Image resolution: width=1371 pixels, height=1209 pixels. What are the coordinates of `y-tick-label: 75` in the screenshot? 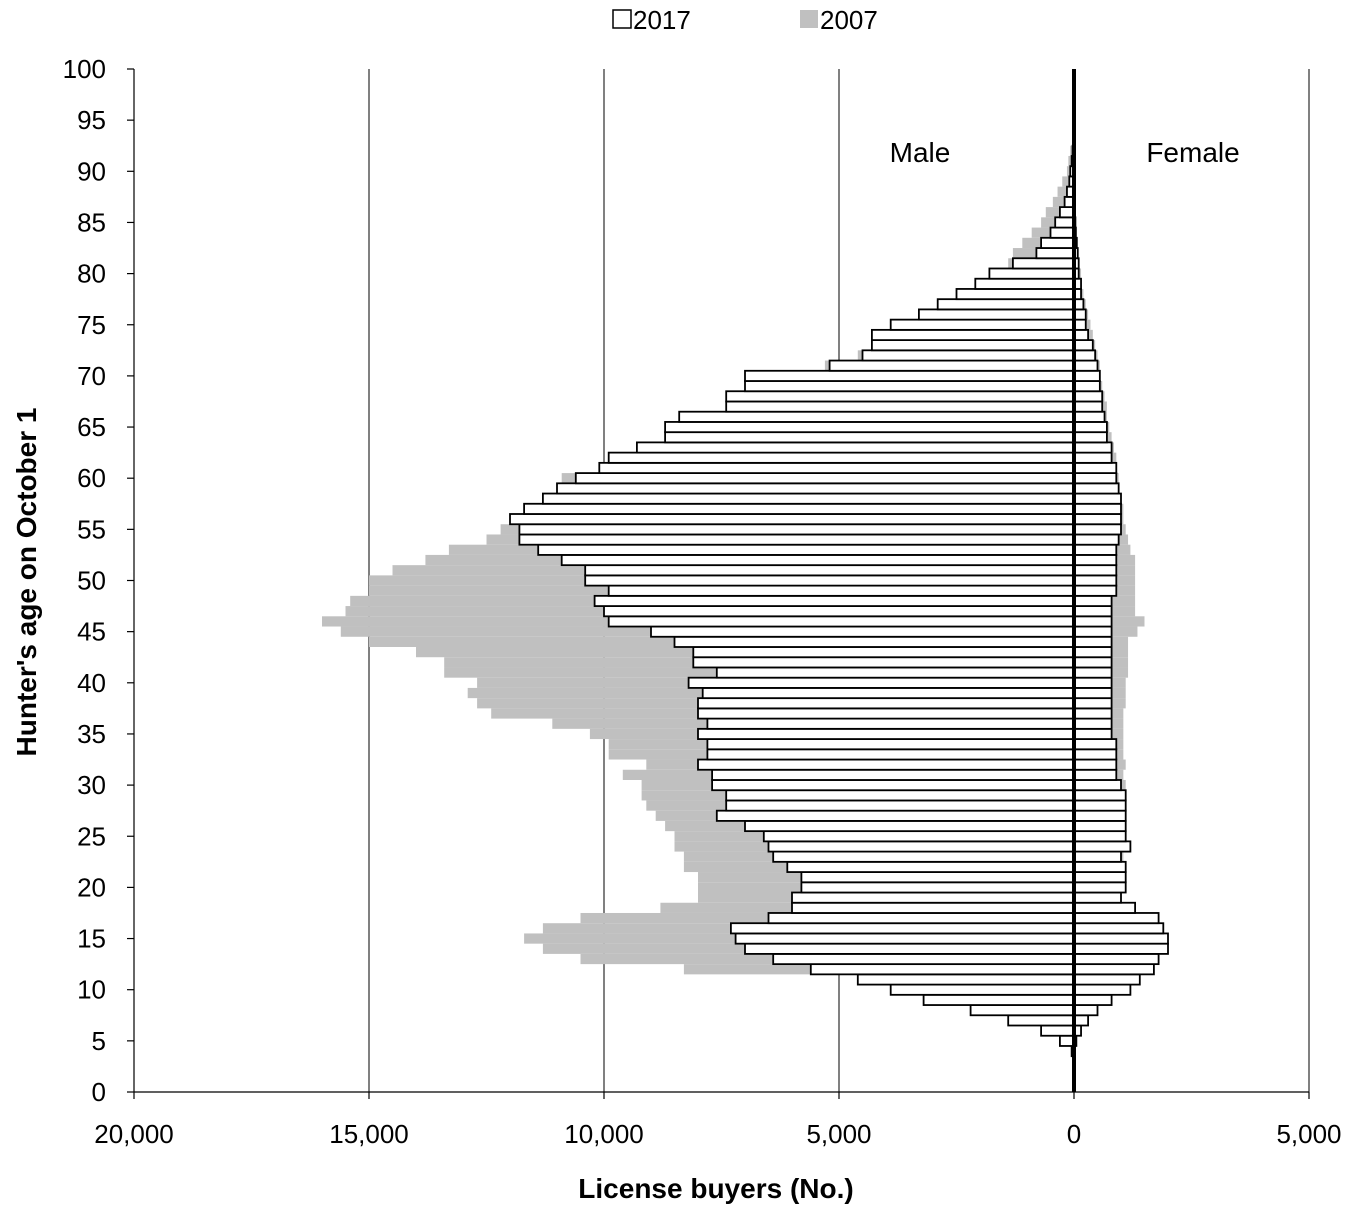 It's located at (91, 325).